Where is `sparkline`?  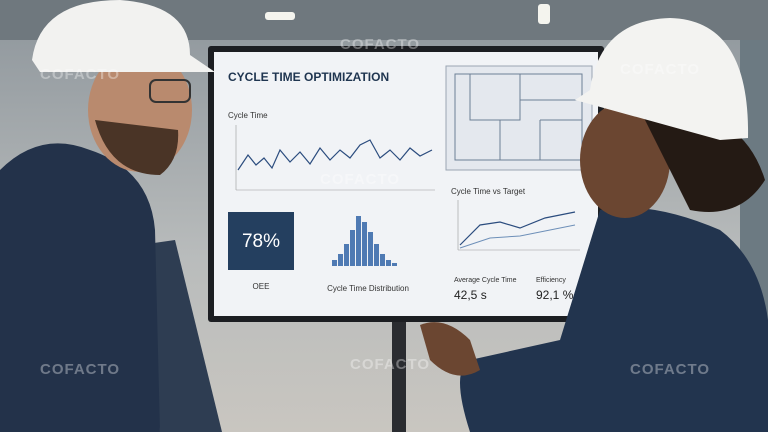 sparkline is located at coordinates (335, 155).